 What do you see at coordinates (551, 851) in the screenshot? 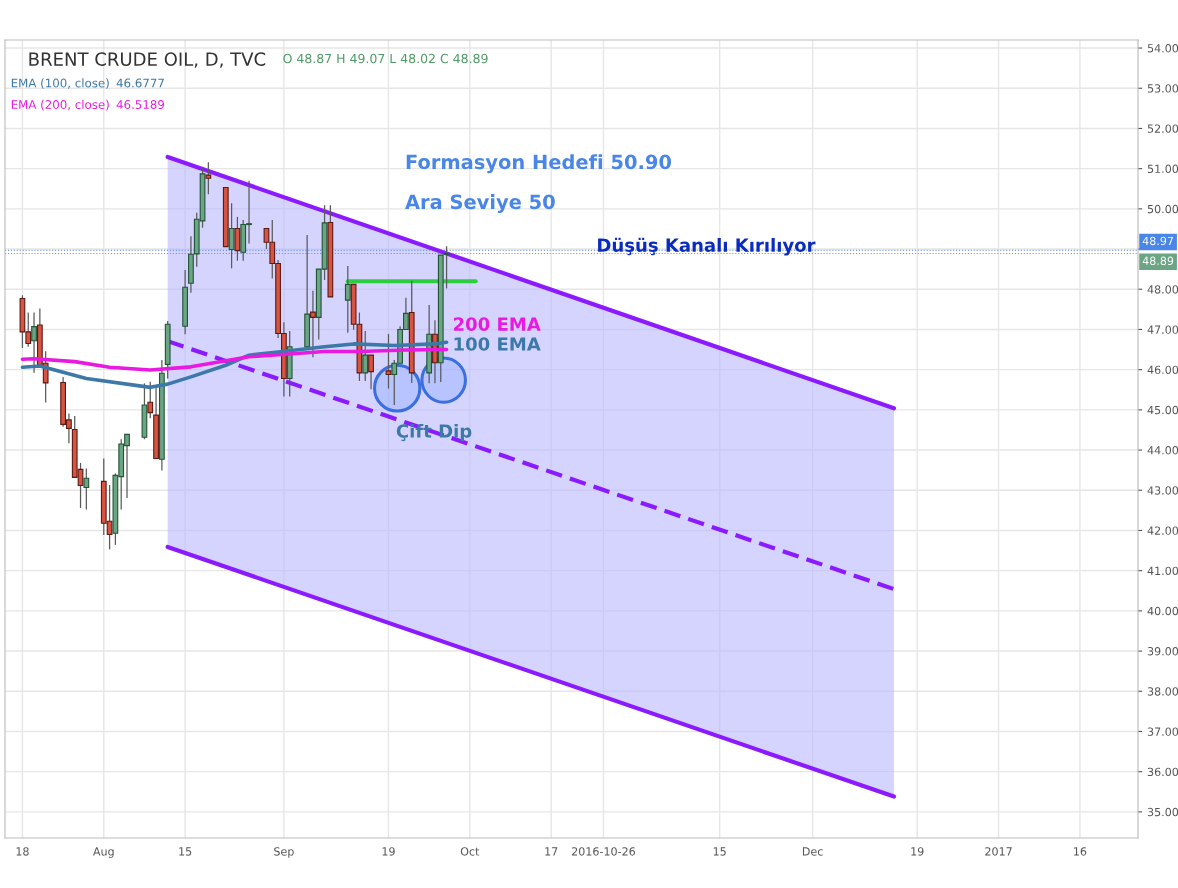
I see `x-tick-label: 17` at bounding box center [551, 851].